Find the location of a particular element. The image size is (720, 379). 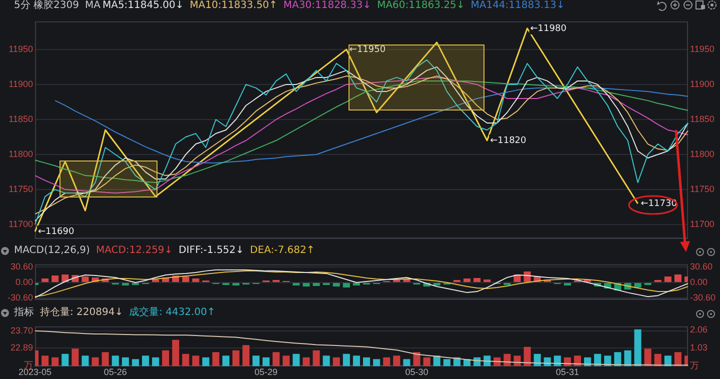

y2-tick-label: 11900 is located at coordinates (702, 83).